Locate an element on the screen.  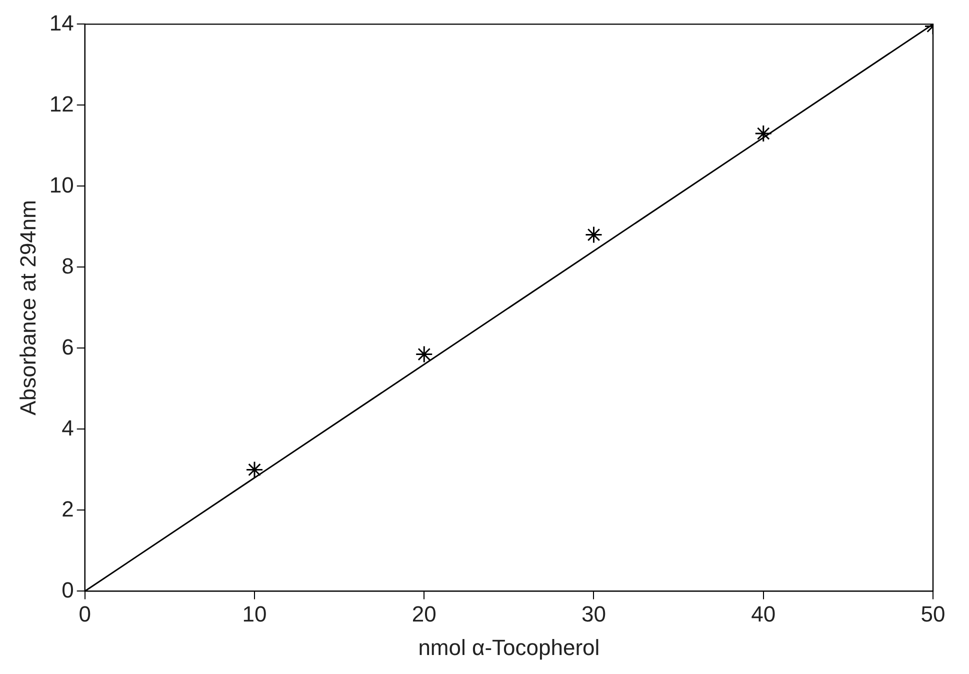
x-tick-label: 0 is located at coordinates (84, 613).